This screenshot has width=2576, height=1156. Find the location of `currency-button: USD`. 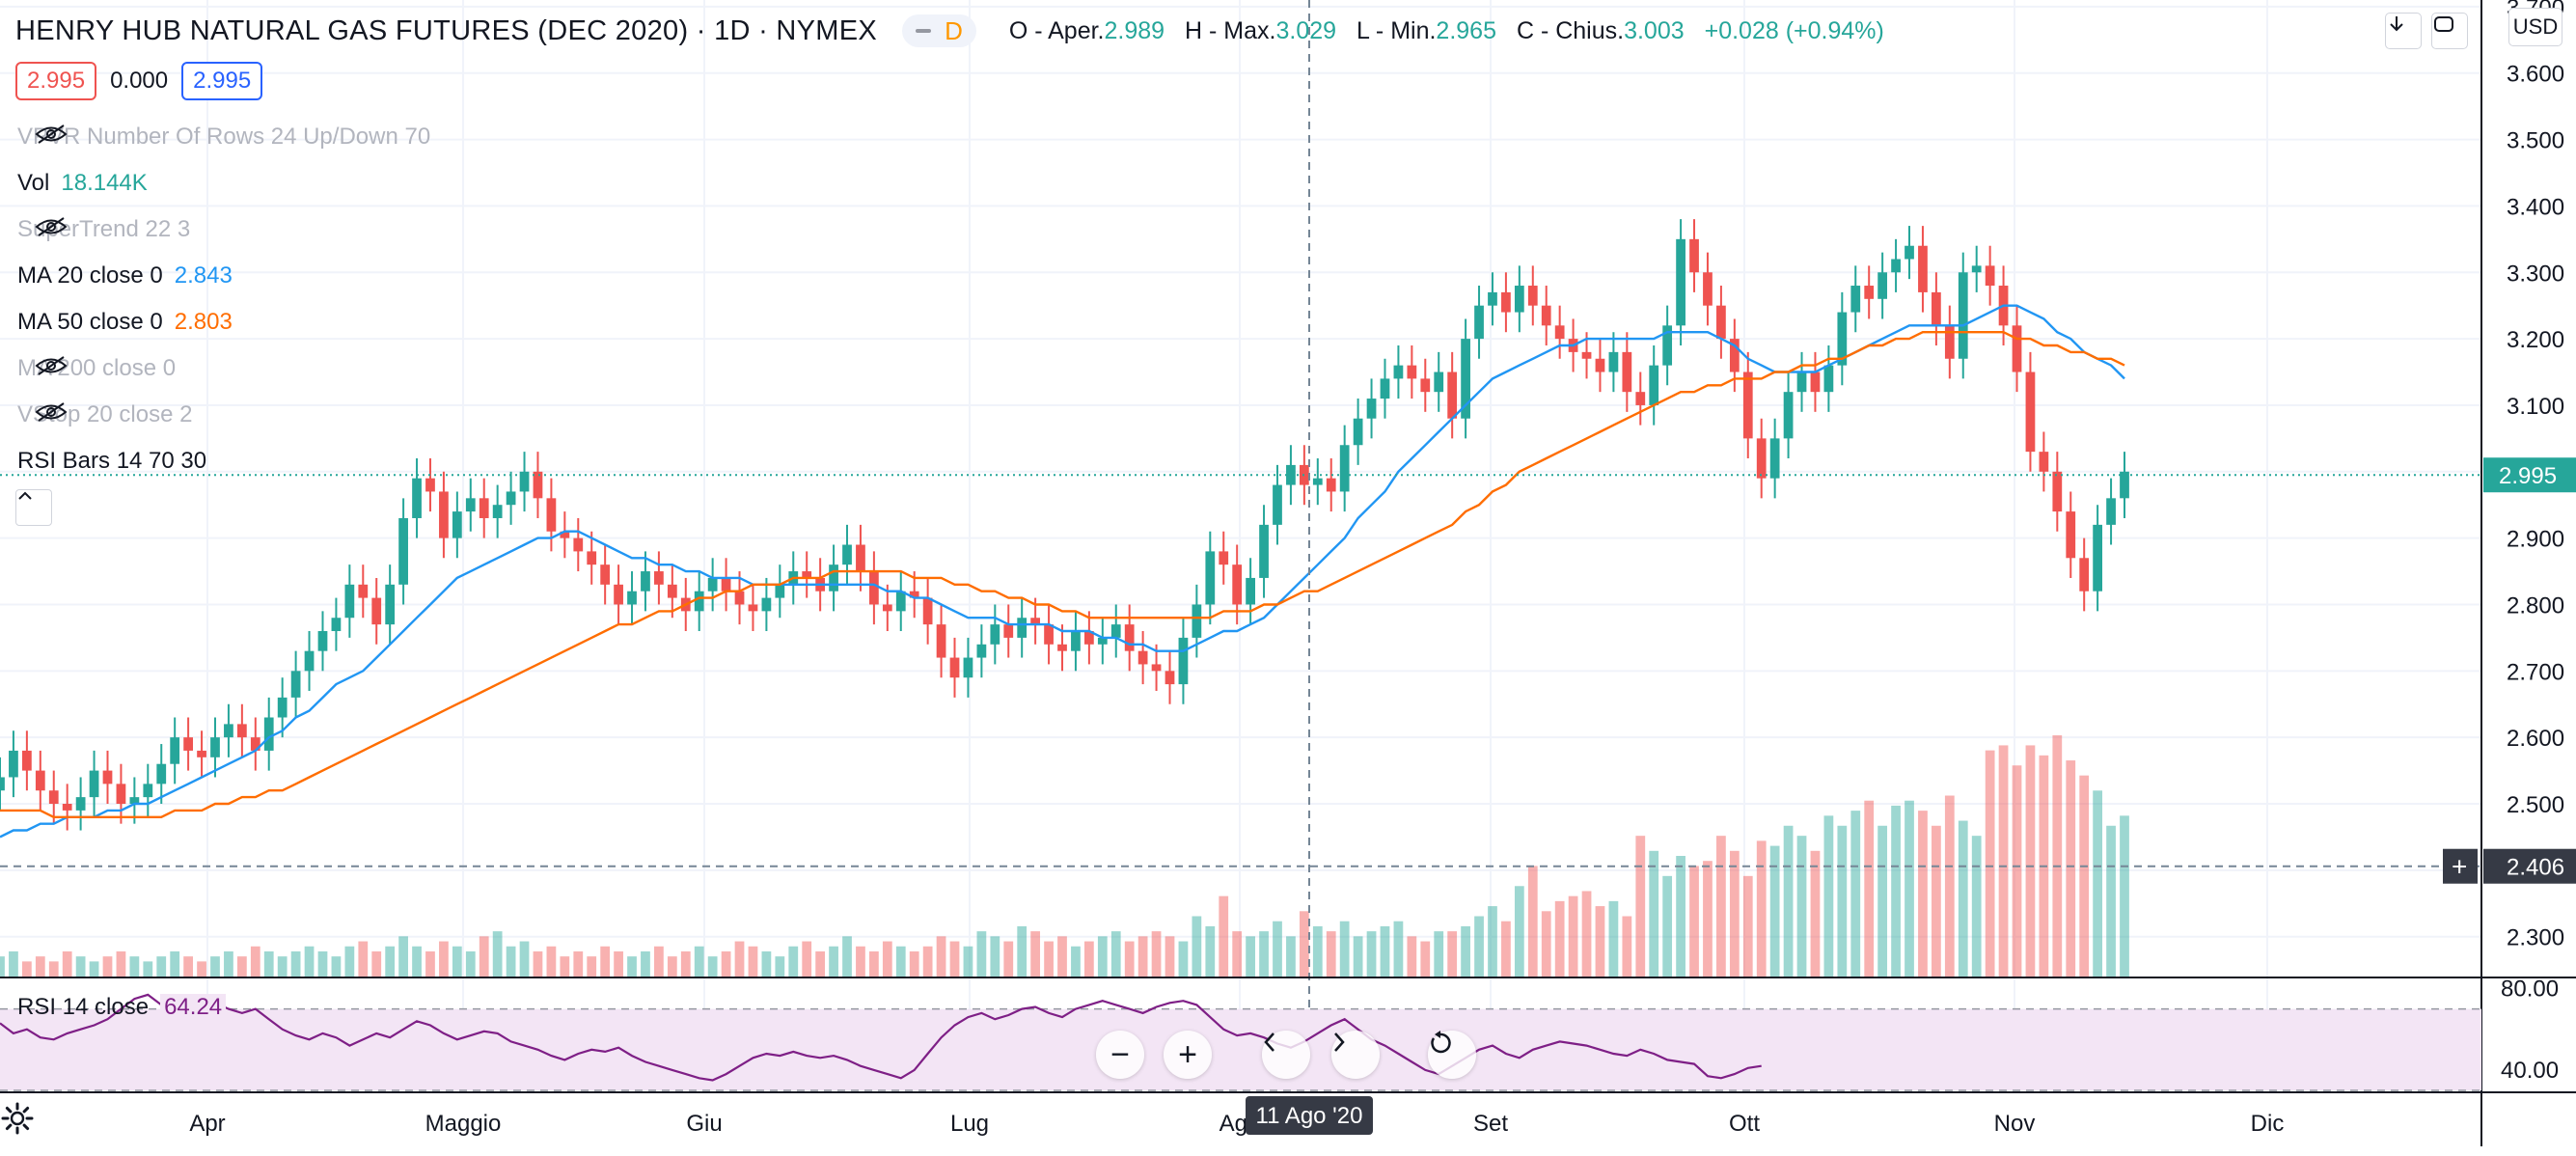

currency-button: USD is located at coordinates (2535, 27).